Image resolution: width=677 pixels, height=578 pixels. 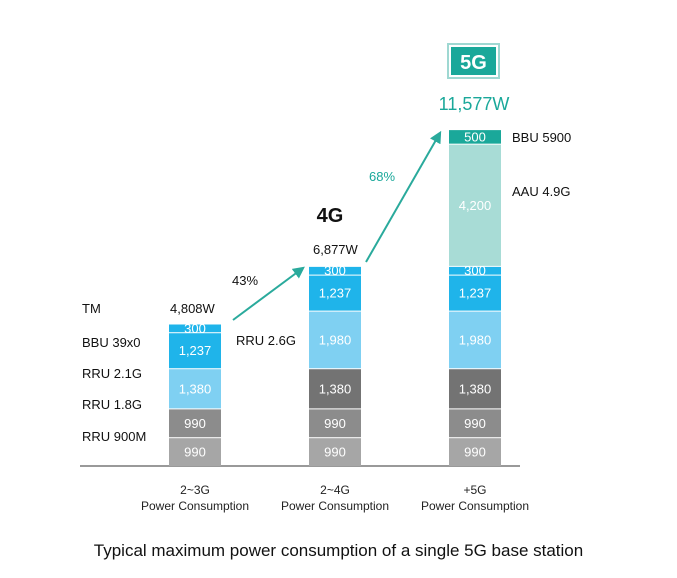 I want to click on bar-segment-label-5g-6: 4,200, so click(x=475, y=205).